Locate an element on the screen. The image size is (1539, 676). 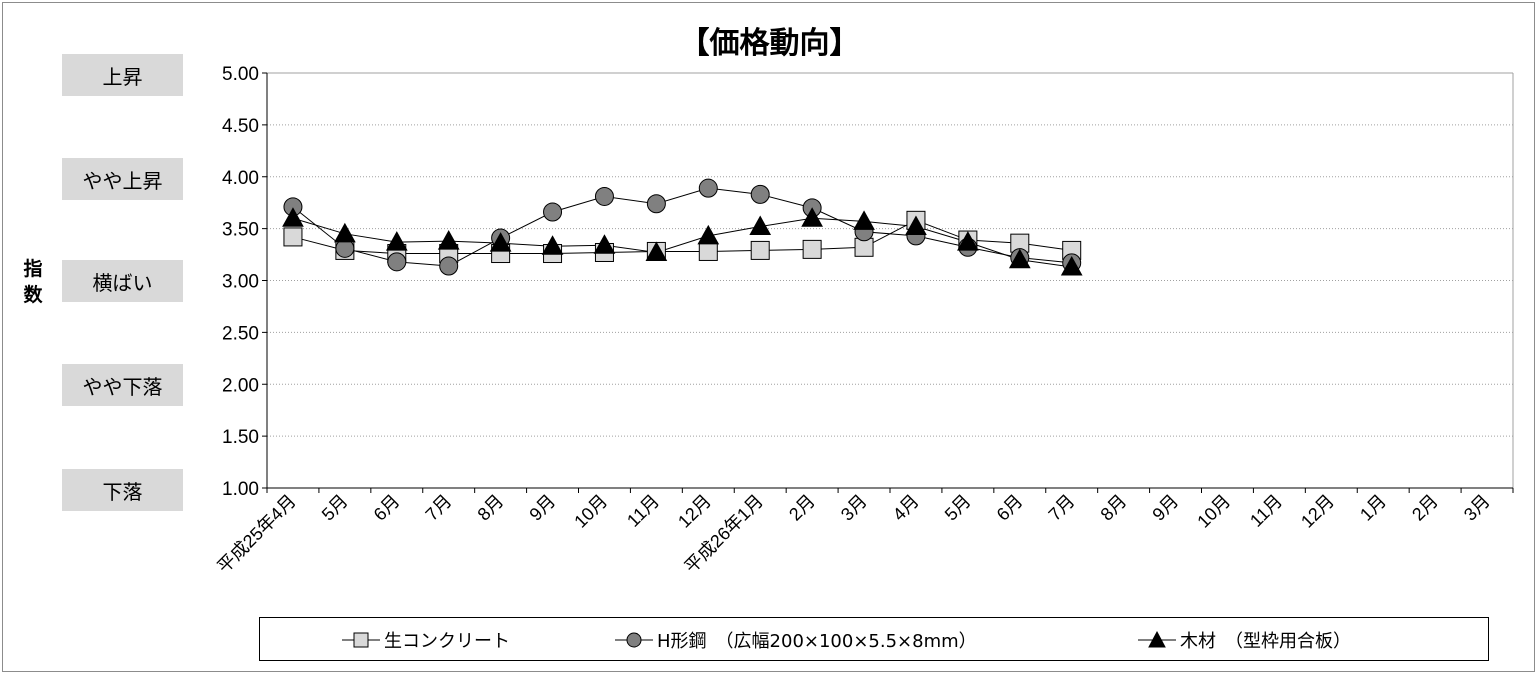
legend-triangle-marker-icon is located at coordinates (1157, 639).